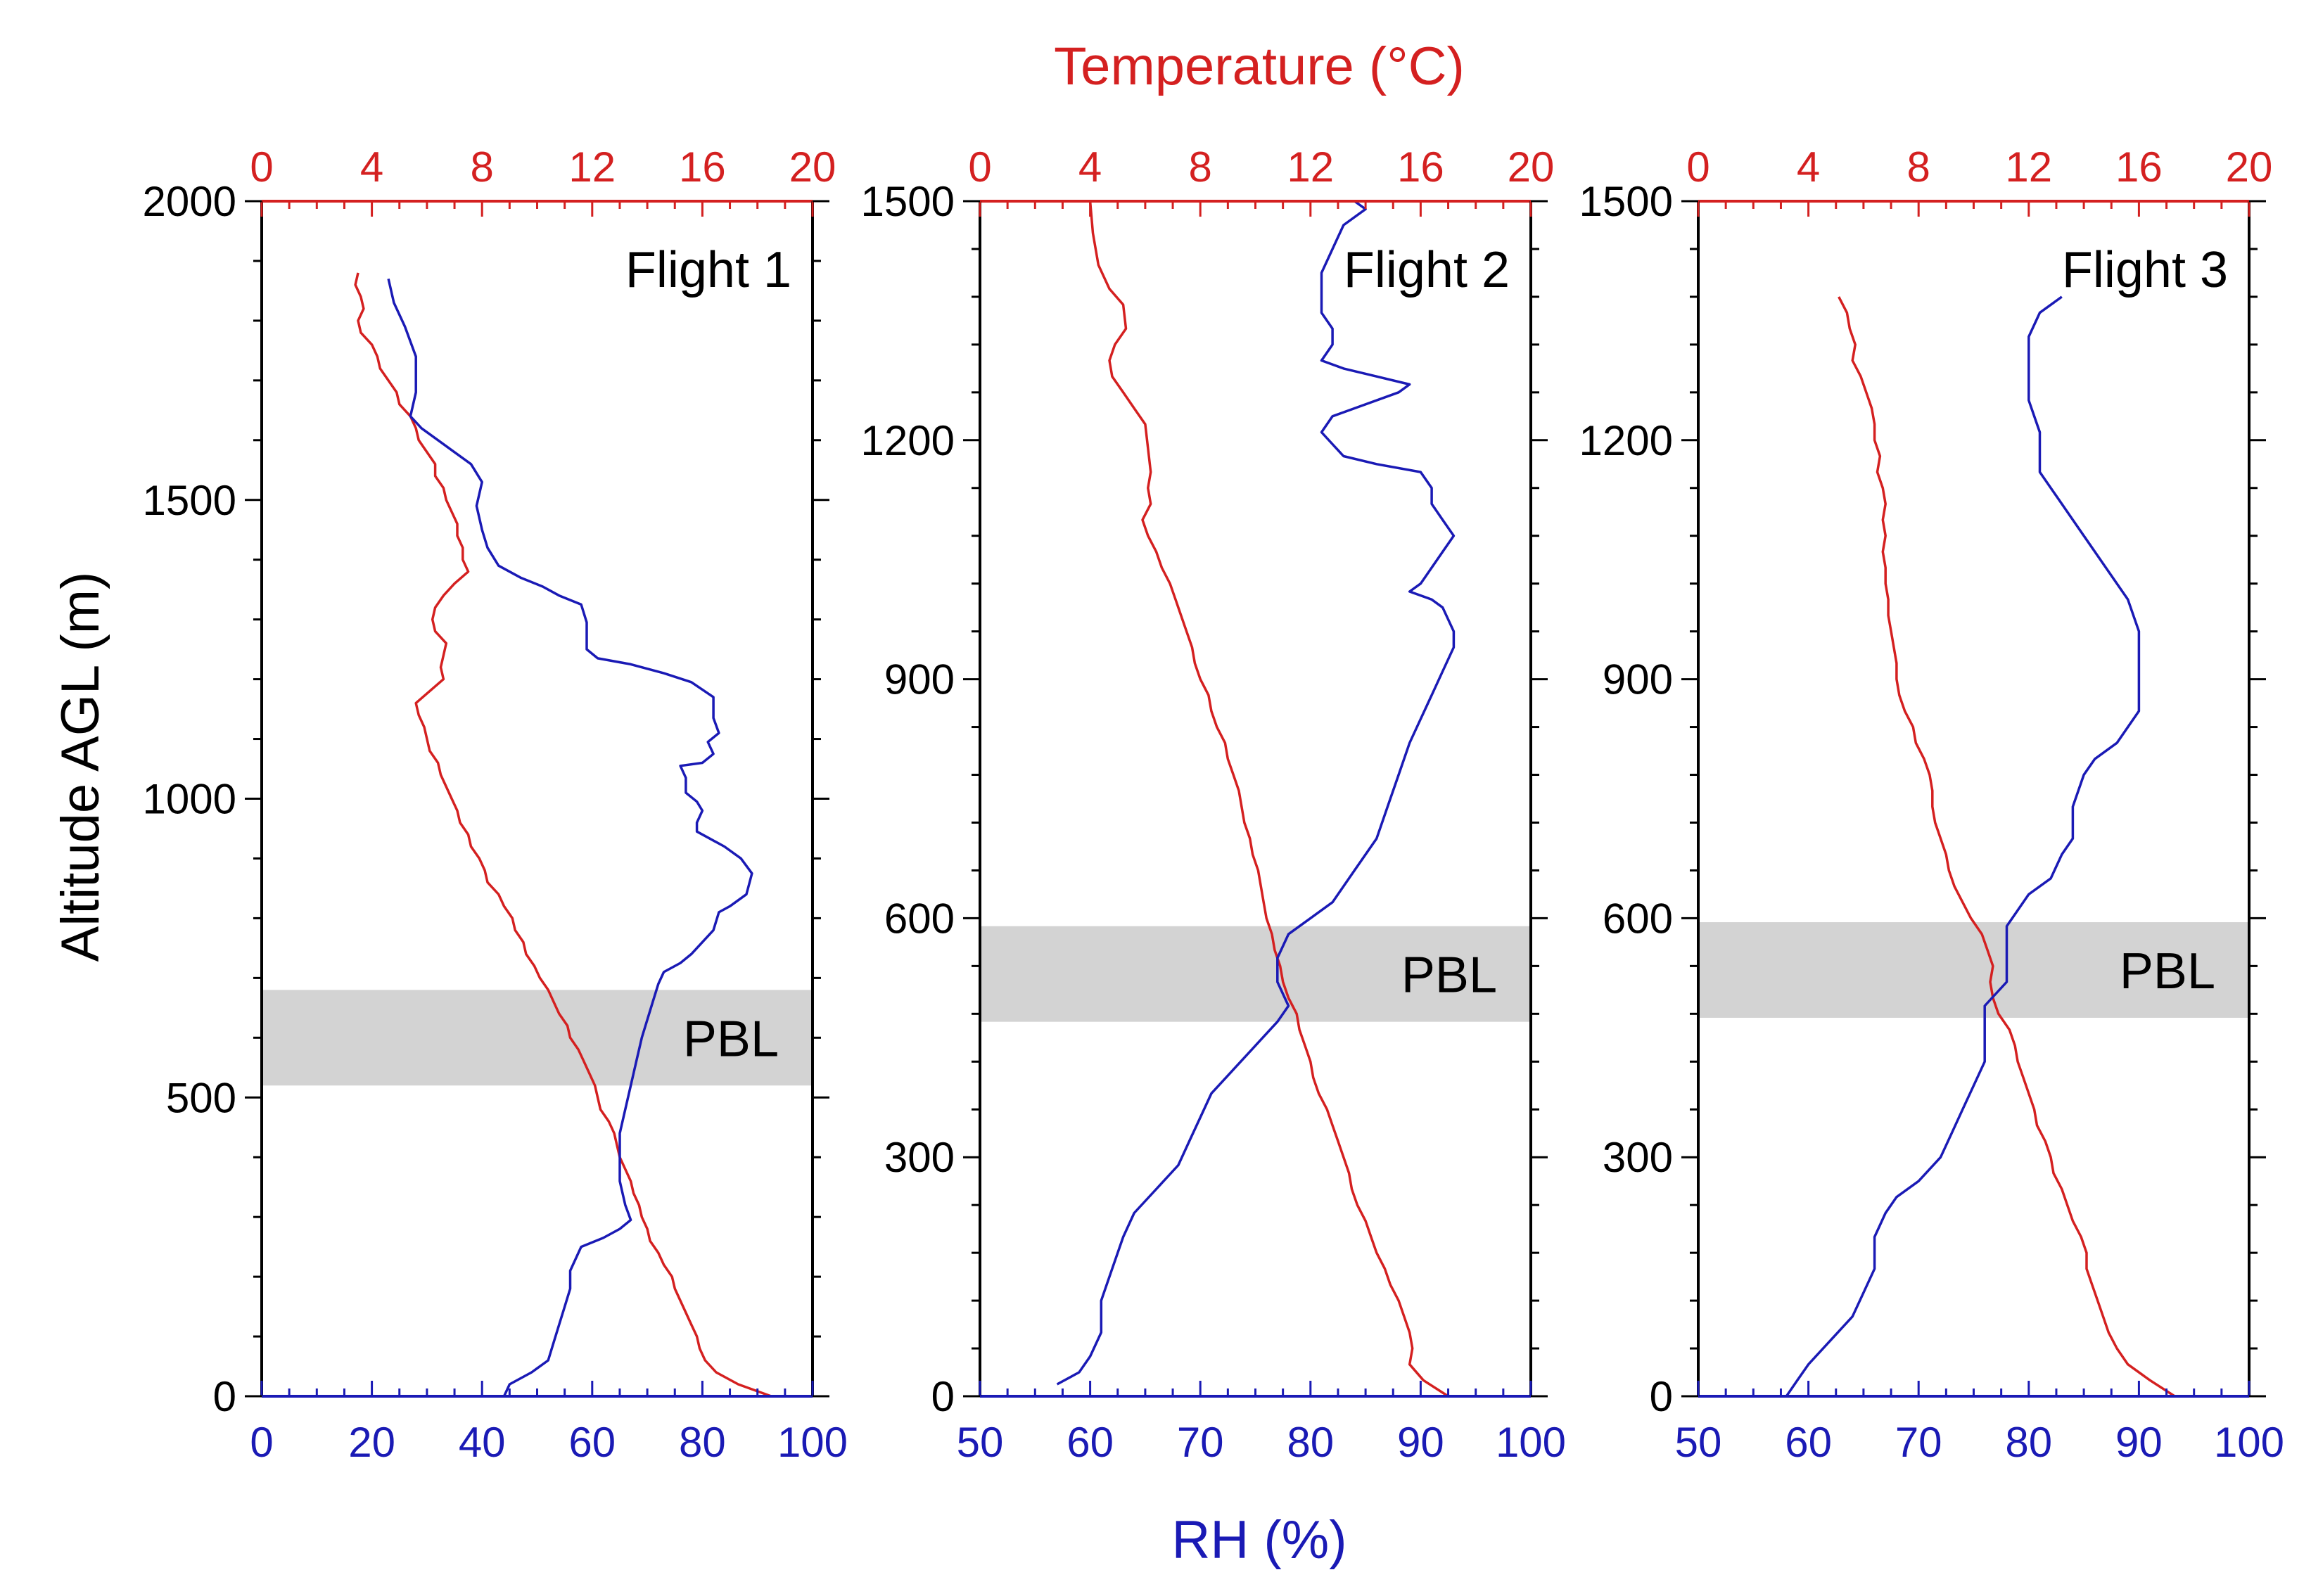  What do you see at coordinates (80, 767) in the screenshot?
I see `altitude-axis-title: Altitude AGL (m)` at bounding box center [80, 767].